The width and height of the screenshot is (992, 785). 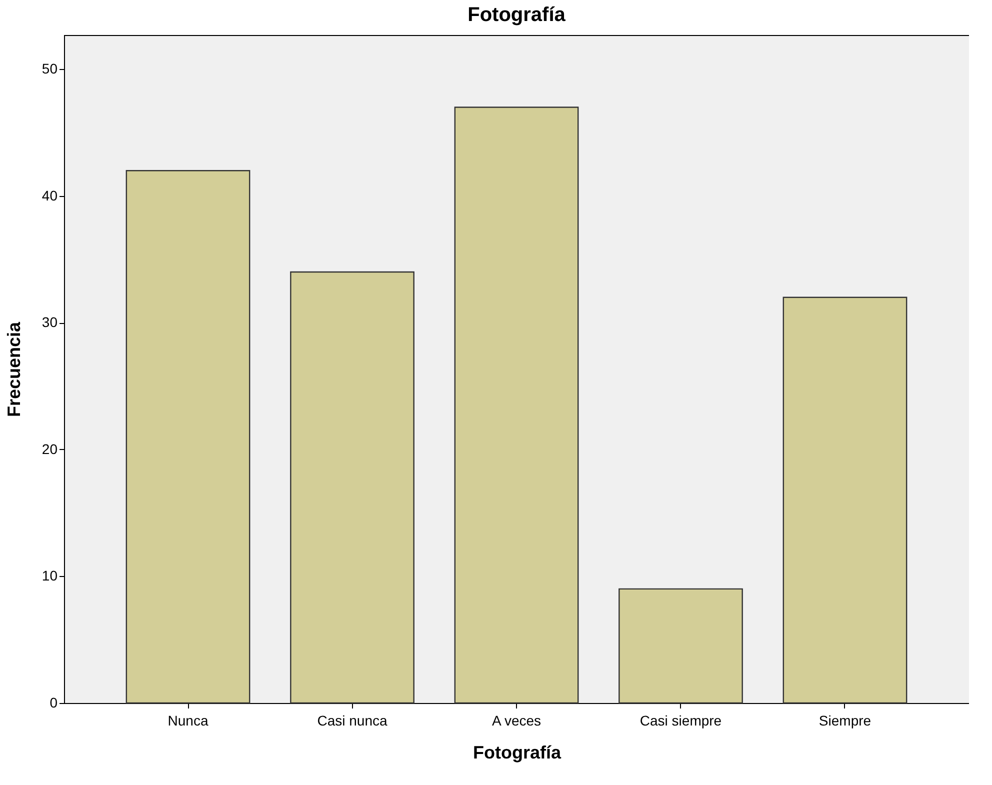 What do you see at coordinates (517, 752) in the screenshot?
I see `x-axis-title: Fotografía` at bounding box center [517, 752].